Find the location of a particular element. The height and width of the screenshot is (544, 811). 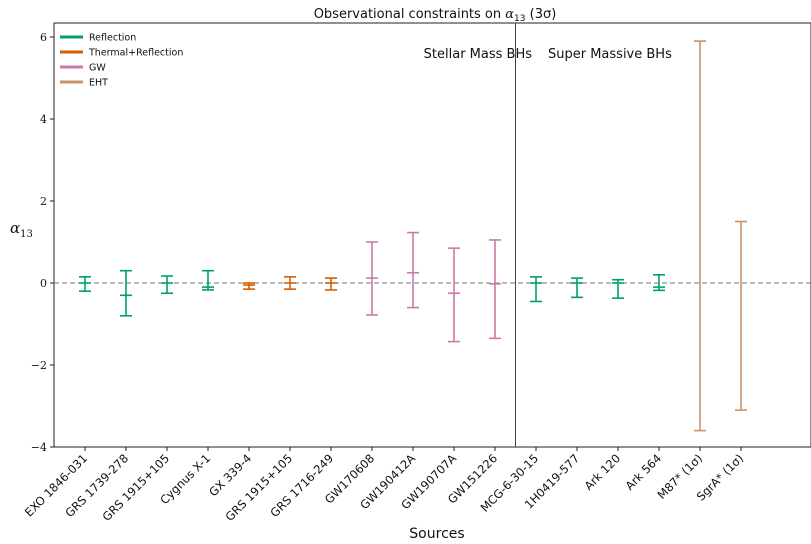

legend-label: GW is located at coordinates (97, 68).